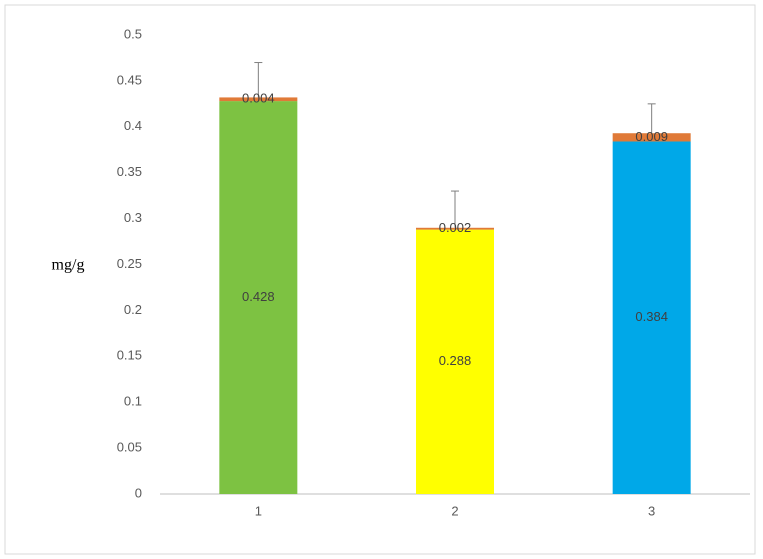 This screenshot has width=763, height=559. I want to click on data-label: 0.002, so click(455, 227).